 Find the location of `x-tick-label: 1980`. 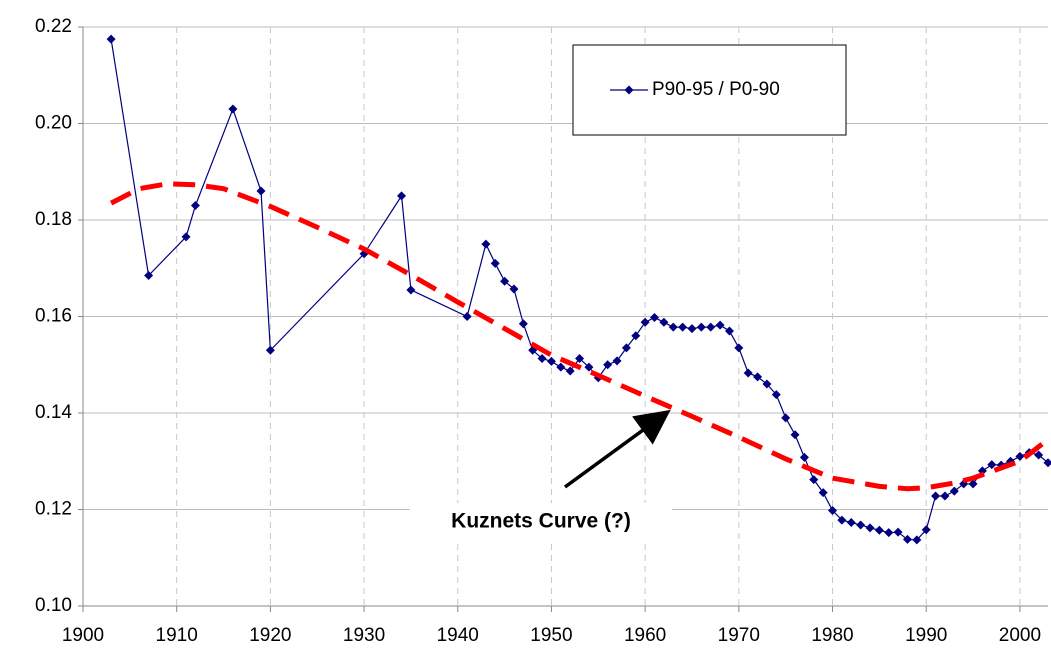

x-tick-label: 1980 is located at coordinates (832, 635).